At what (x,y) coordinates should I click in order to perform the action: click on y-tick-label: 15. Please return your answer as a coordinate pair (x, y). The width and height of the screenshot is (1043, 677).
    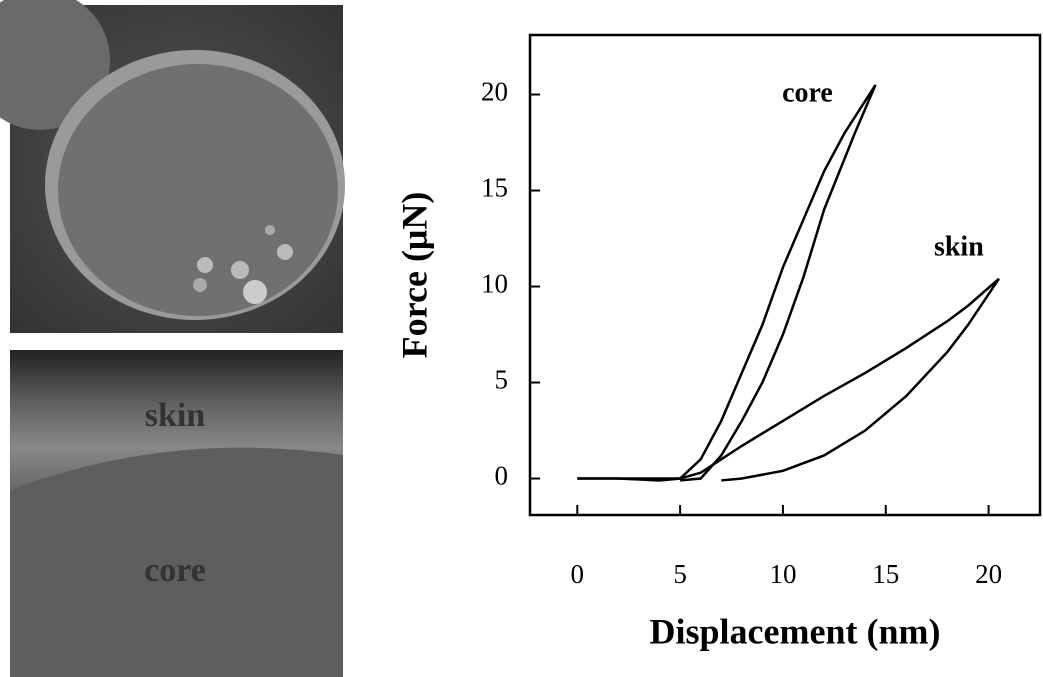
    Looking at the image, I should click on (494, 188).